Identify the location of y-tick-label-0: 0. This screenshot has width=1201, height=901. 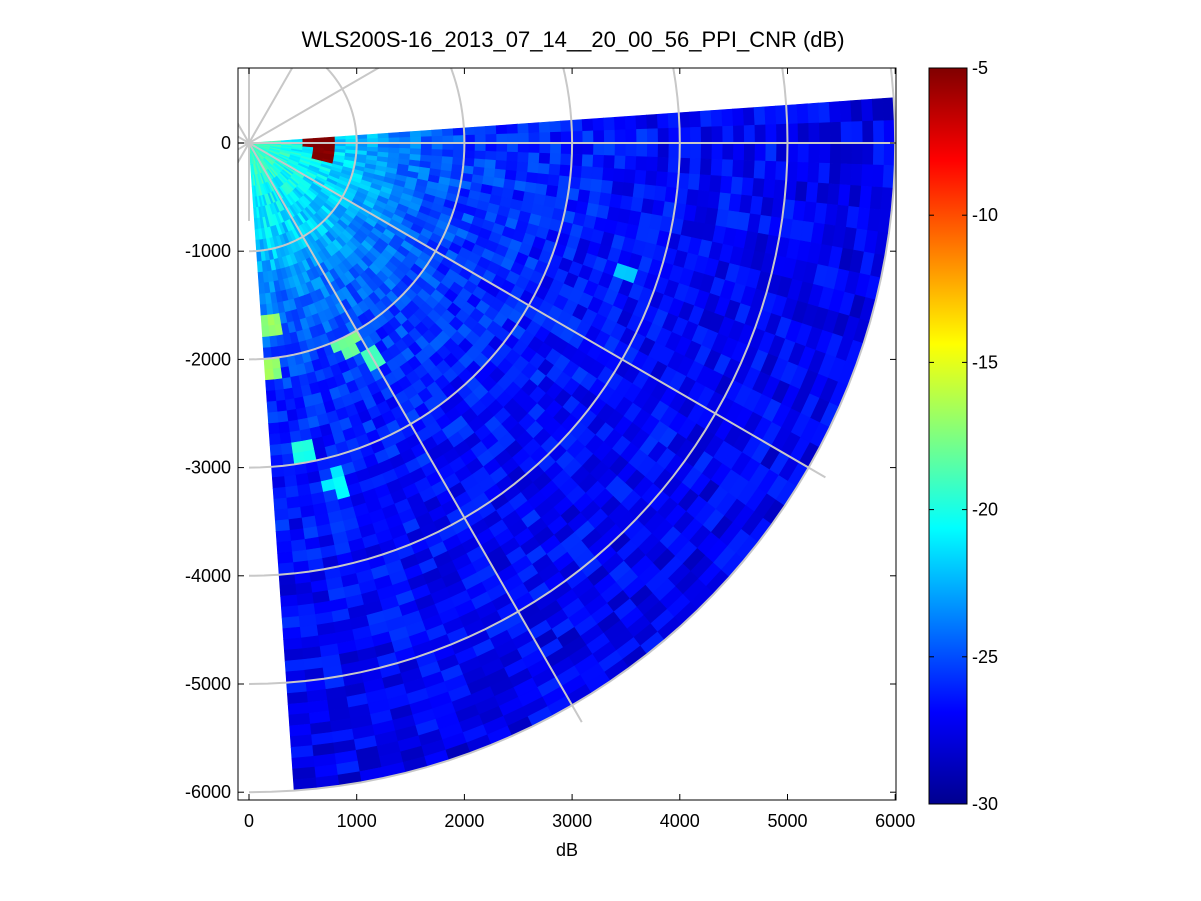
(226, 143).